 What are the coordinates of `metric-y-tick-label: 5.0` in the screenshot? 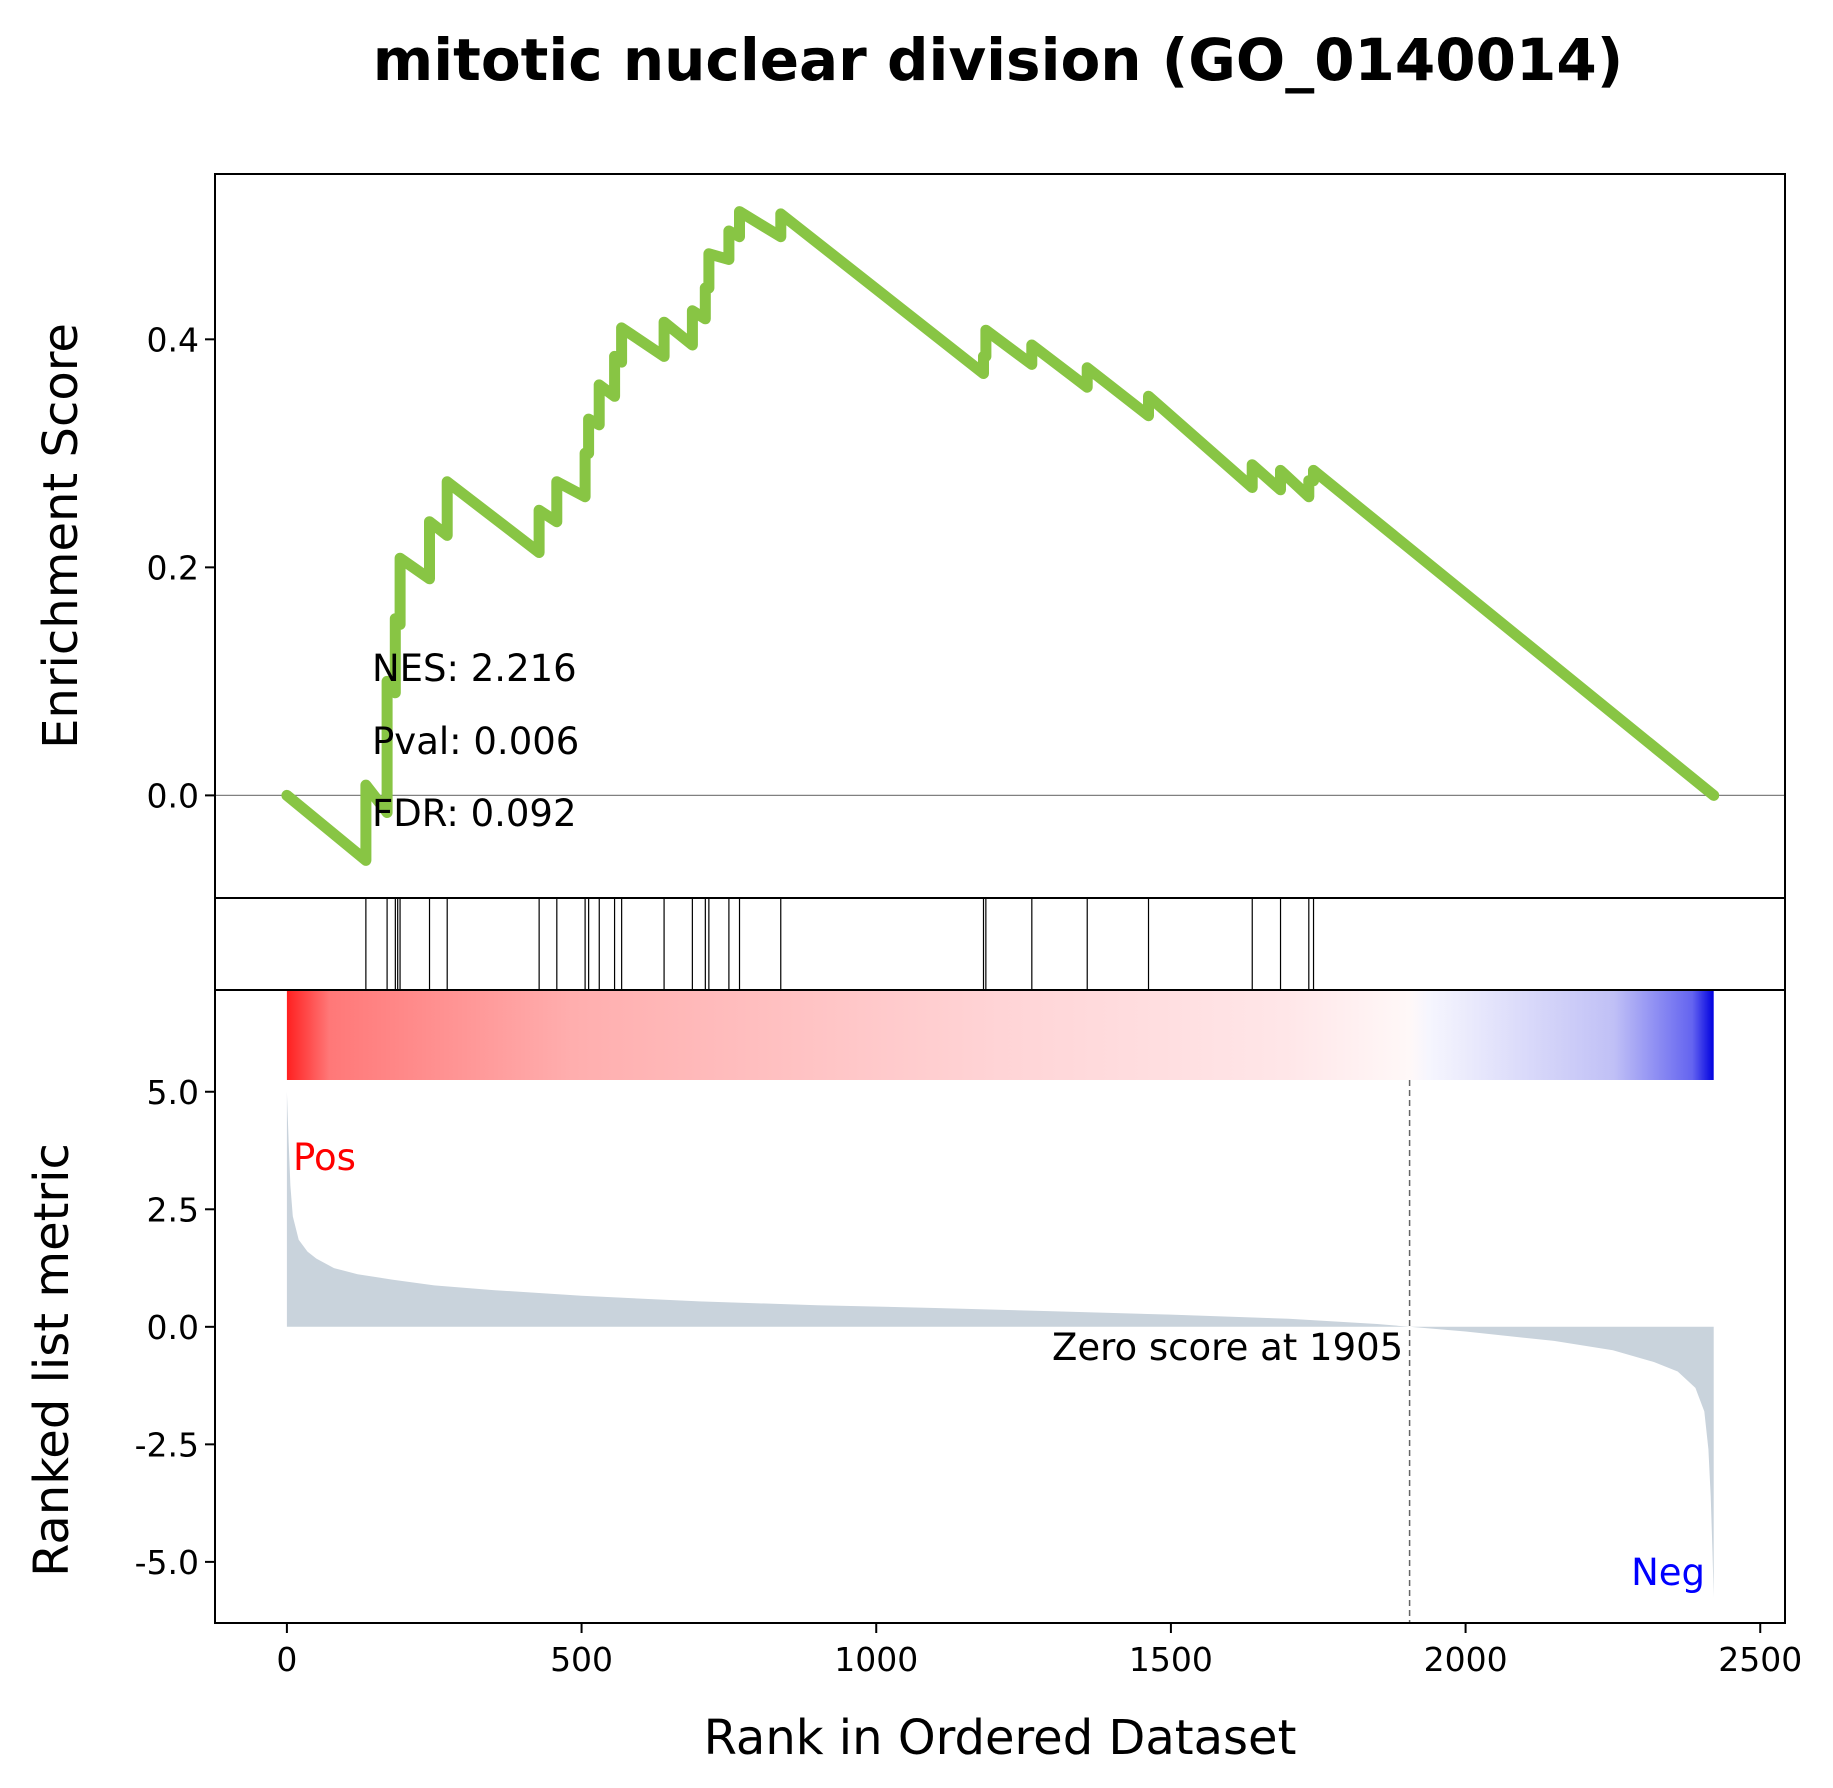 It's located at (173, 1092).